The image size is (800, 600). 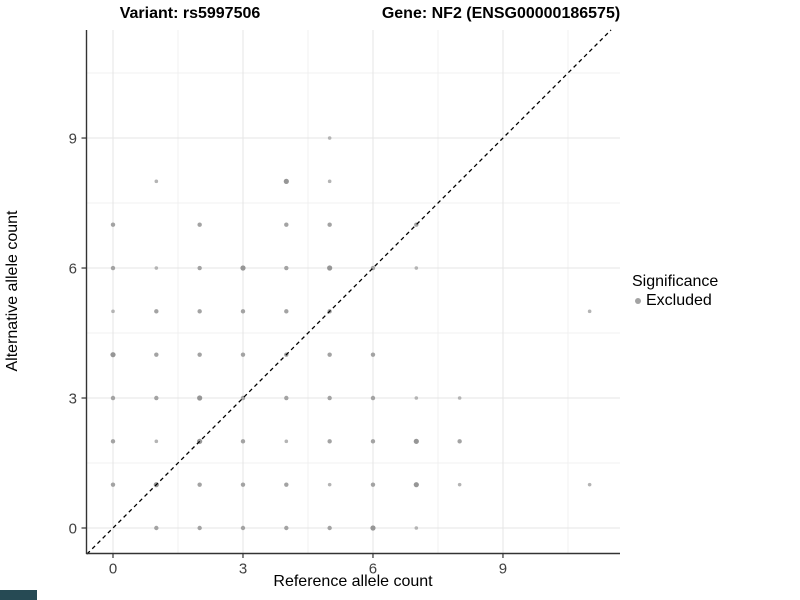 I want to click on legend-item-label: Excluded, so click(x=679, y=300).